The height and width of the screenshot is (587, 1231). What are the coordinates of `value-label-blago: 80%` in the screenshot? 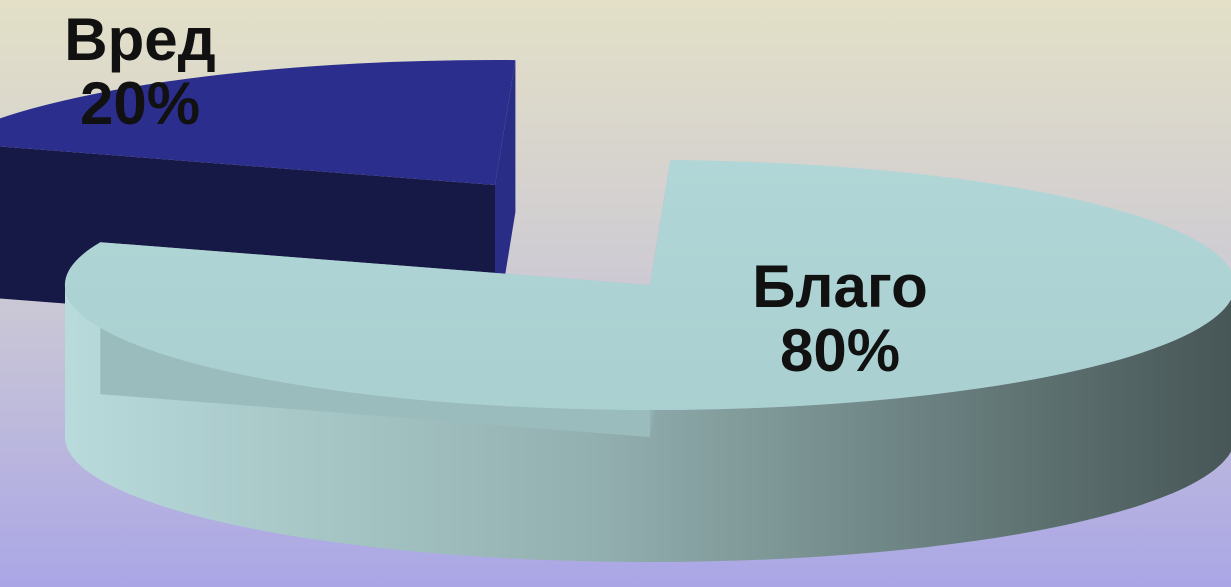 It's located at (840, 350).